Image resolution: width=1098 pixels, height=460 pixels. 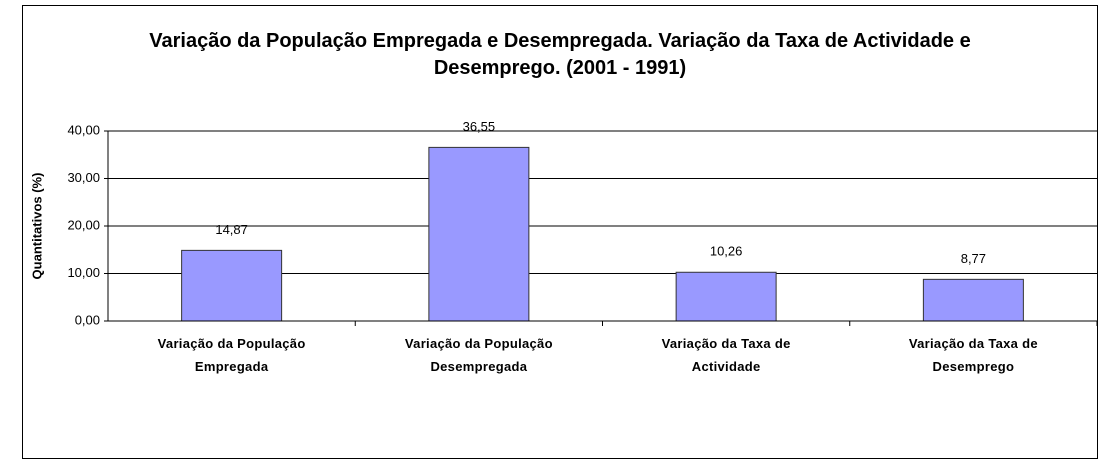 I want to click on y-tick-label: 20,00, so click(x=83, y=224).